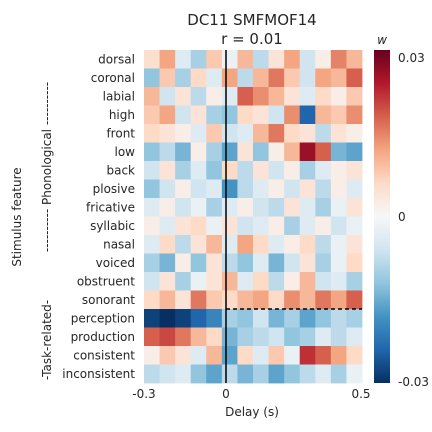 The height and width of the screenshot is (432, 432). What do you see at coordinates (382, 216) in the screenshot?
I see `colorbar` at bounding box center [382, 216].